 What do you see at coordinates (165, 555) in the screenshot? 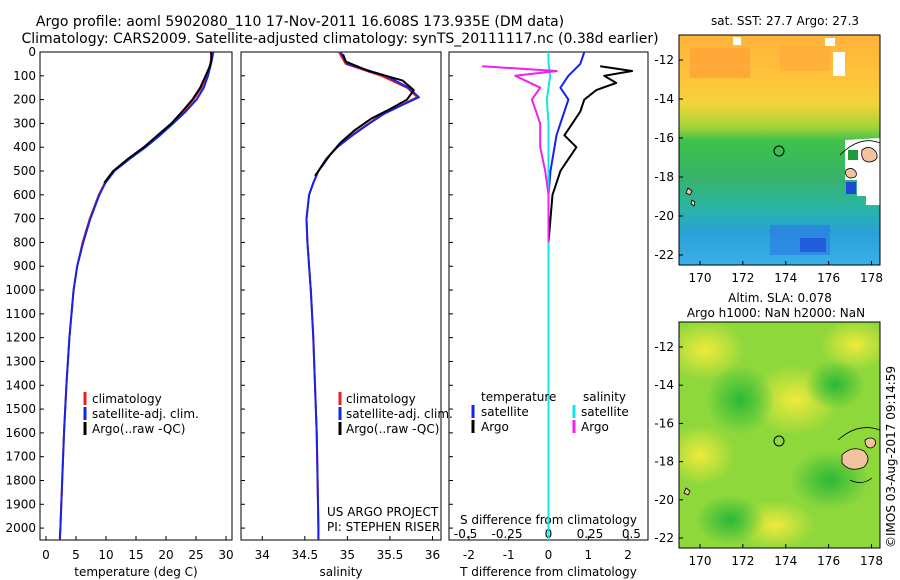
I see `x-tick-label: 20` at bounding box center [165, 555].